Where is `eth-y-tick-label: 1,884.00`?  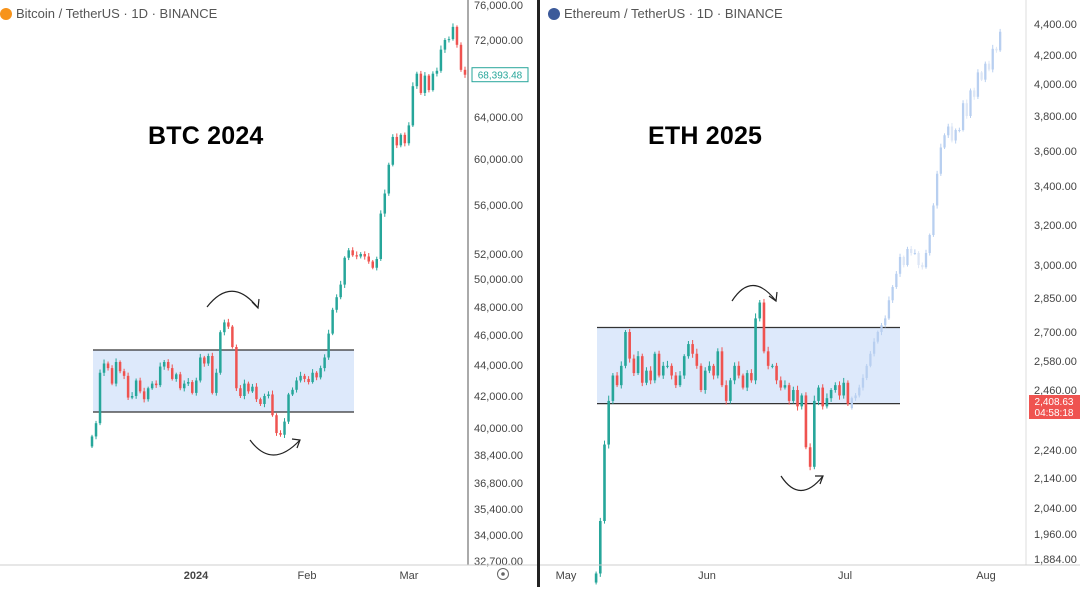
eth-y-tick-label: 1,884.00 is located at coordinates (1055, 560).